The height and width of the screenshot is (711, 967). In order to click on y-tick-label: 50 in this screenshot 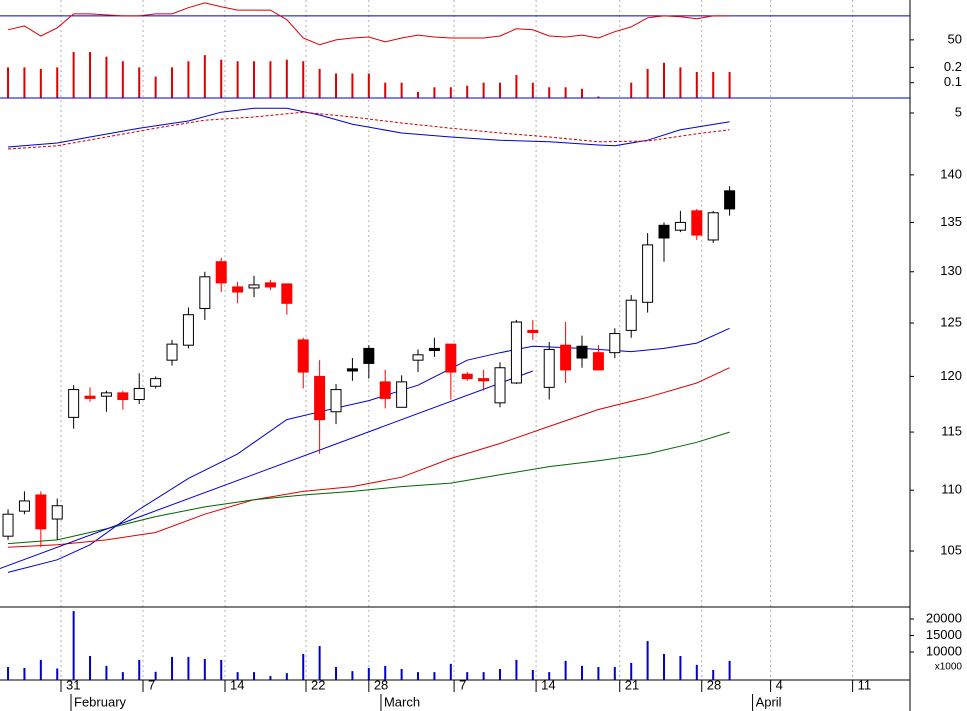, I will do `click(955, 38)`.